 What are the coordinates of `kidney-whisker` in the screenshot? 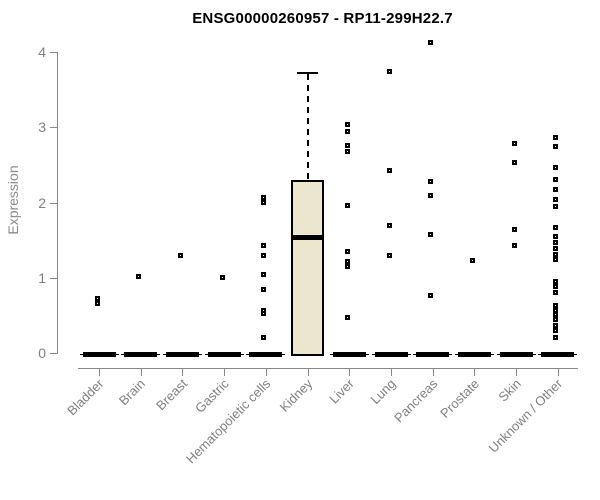 It's located at (307, 127).